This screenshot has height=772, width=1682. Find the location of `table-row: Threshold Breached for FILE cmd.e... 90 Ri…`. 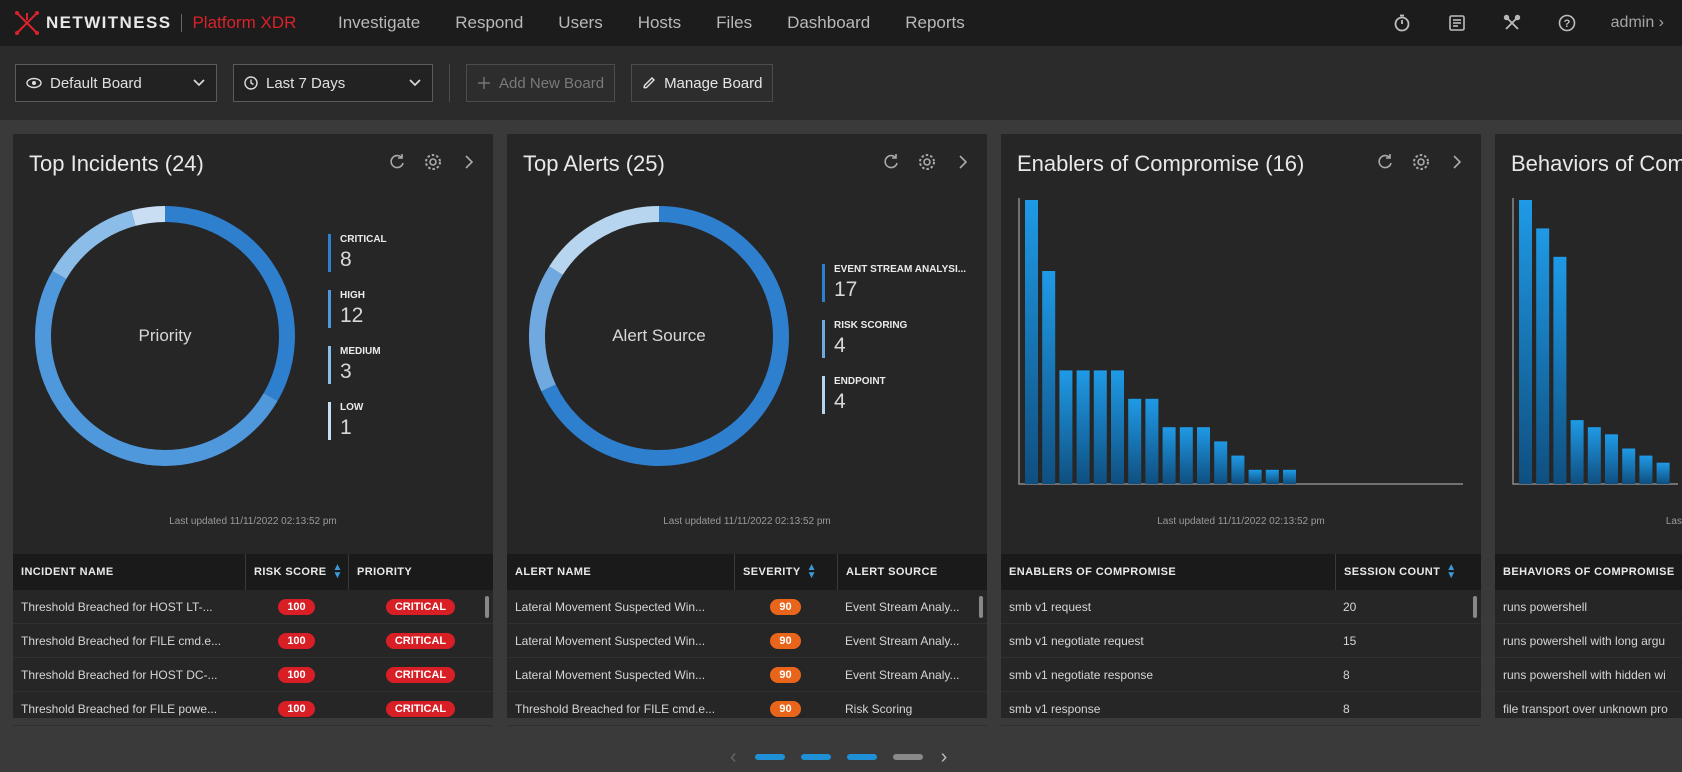

table-row: Threshold Breached for FILE cmd.e... 90 Ri… is located at coordinates (747, 709).